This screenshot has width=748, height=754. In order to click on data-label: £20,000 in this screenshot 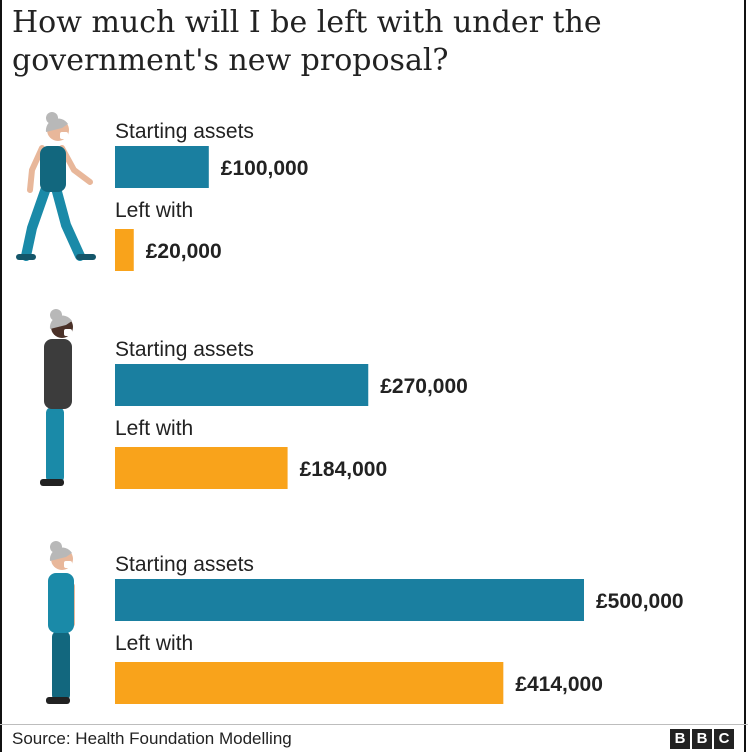, I will do `click(184, 251)`.